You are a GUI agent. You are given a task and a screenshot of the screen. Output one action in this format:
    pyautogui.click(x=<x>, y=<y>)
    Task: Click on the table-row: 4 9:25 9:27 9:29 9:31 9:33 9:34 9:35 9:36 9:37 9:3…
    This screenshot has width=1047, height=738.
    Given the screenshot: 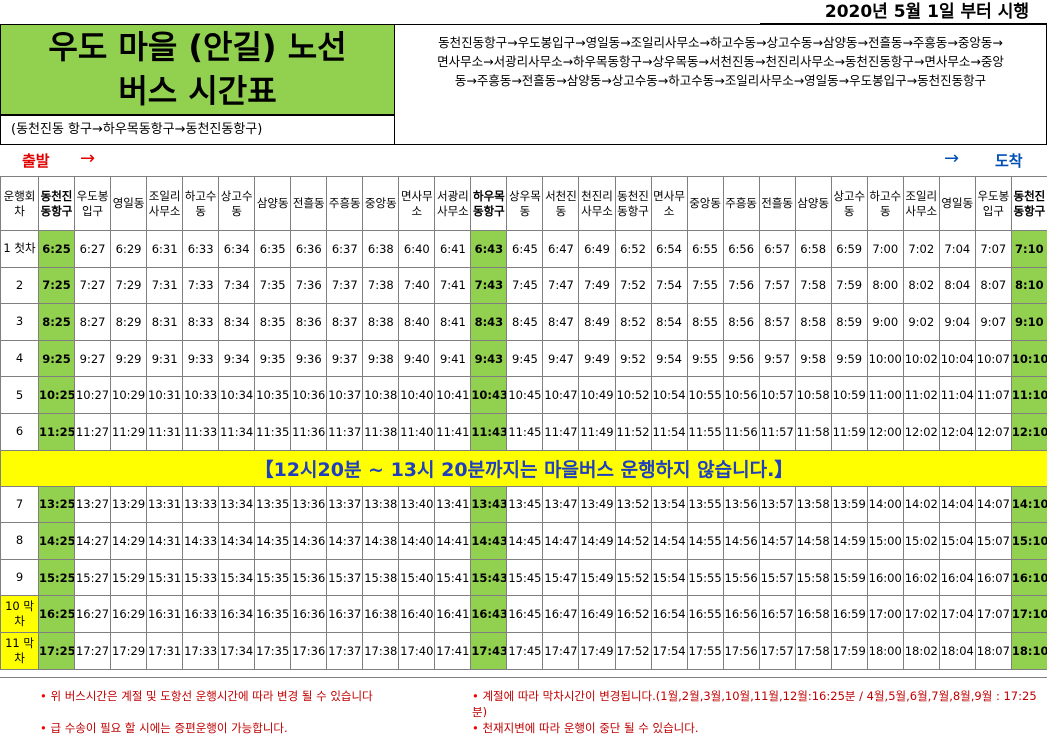 What is the action you would take?
    pyautogui.click(x=523, y=358)
    